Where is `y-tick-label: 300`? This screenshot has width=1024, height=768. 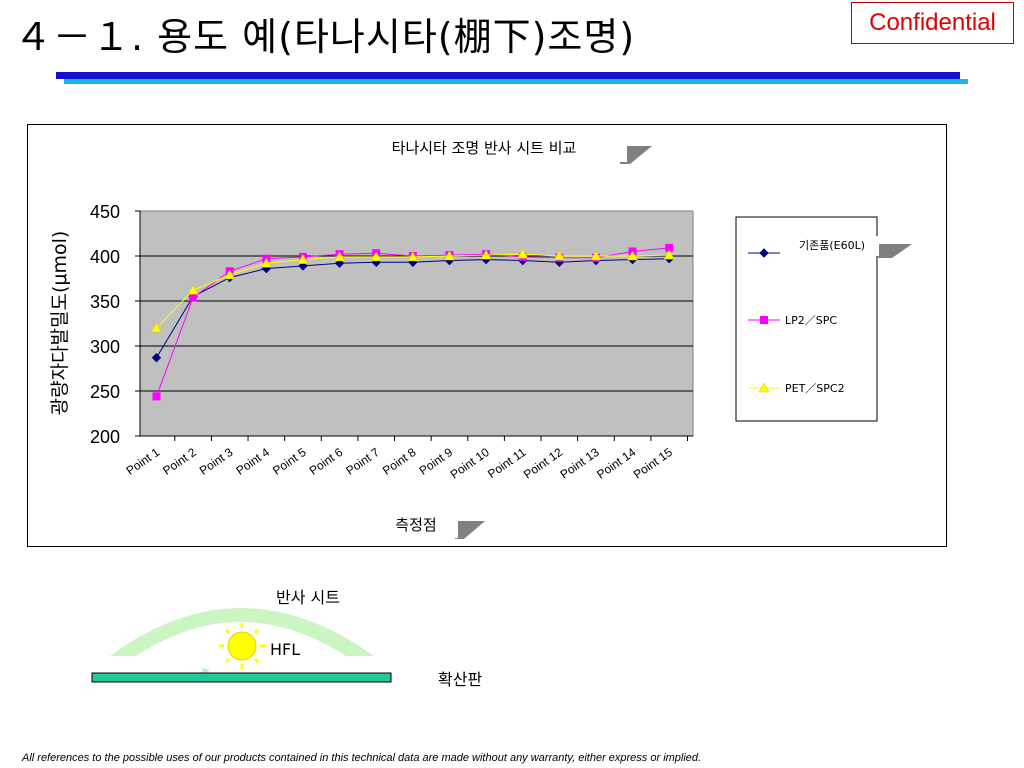
y-tick-label: 300 is located at coordinates (105, 347).